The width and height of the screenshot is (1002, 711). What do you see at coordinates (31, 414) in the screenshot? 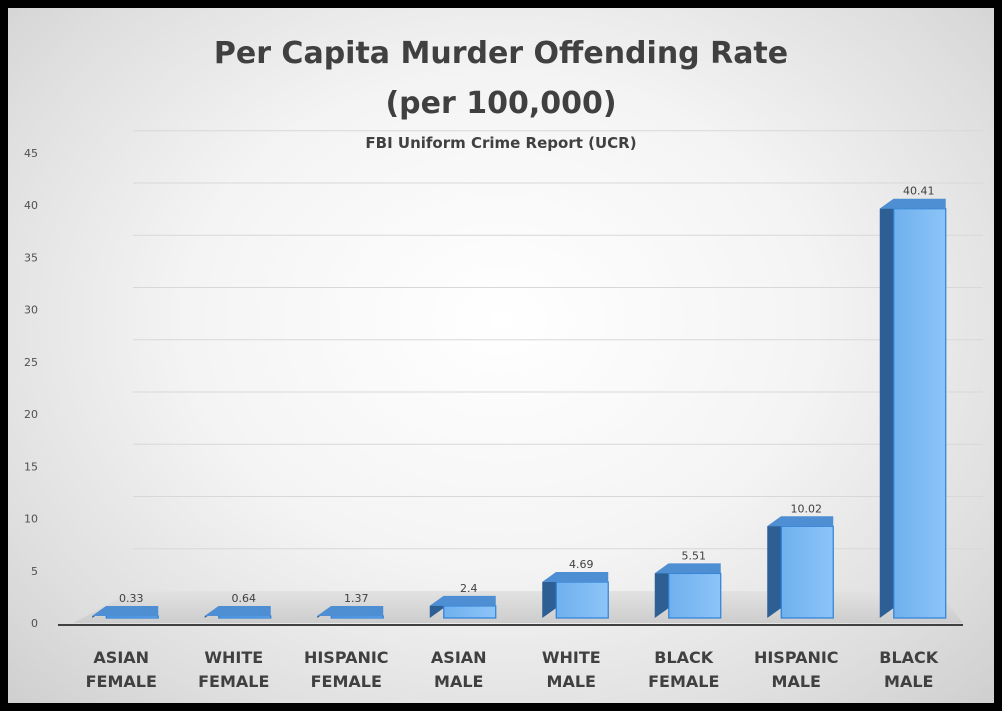
I see `y-tick-label: 20` at bounding box center [31, 414].